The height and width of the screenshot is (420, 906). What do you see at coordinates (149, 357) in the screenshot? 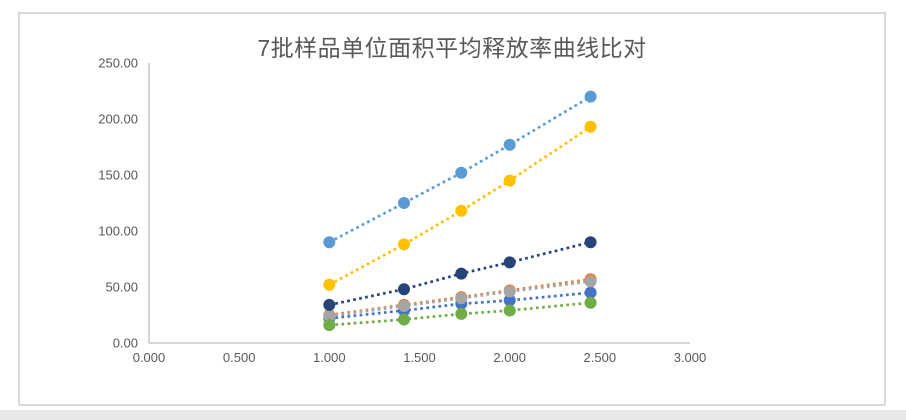
I see `x-tick-label: 0.000` at bounding box center [149, 357].